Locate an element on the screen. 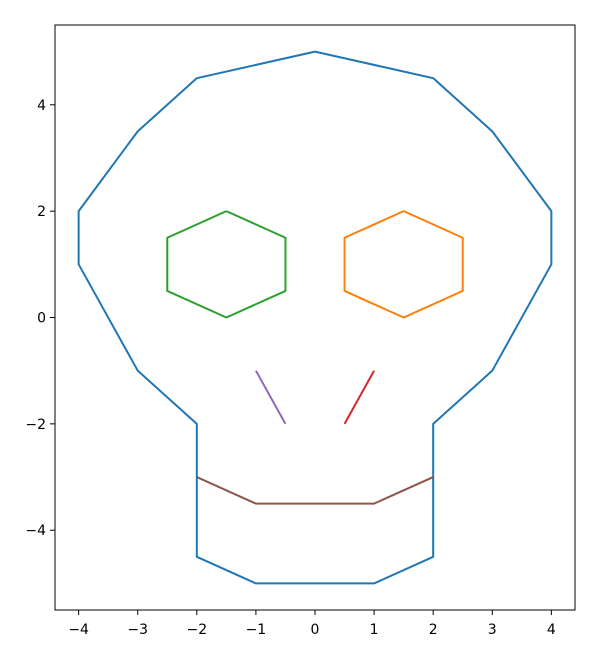 The height and width of the screenshot is (666, 604). y-tick-label: −4 is located at coordinates (35, 531).